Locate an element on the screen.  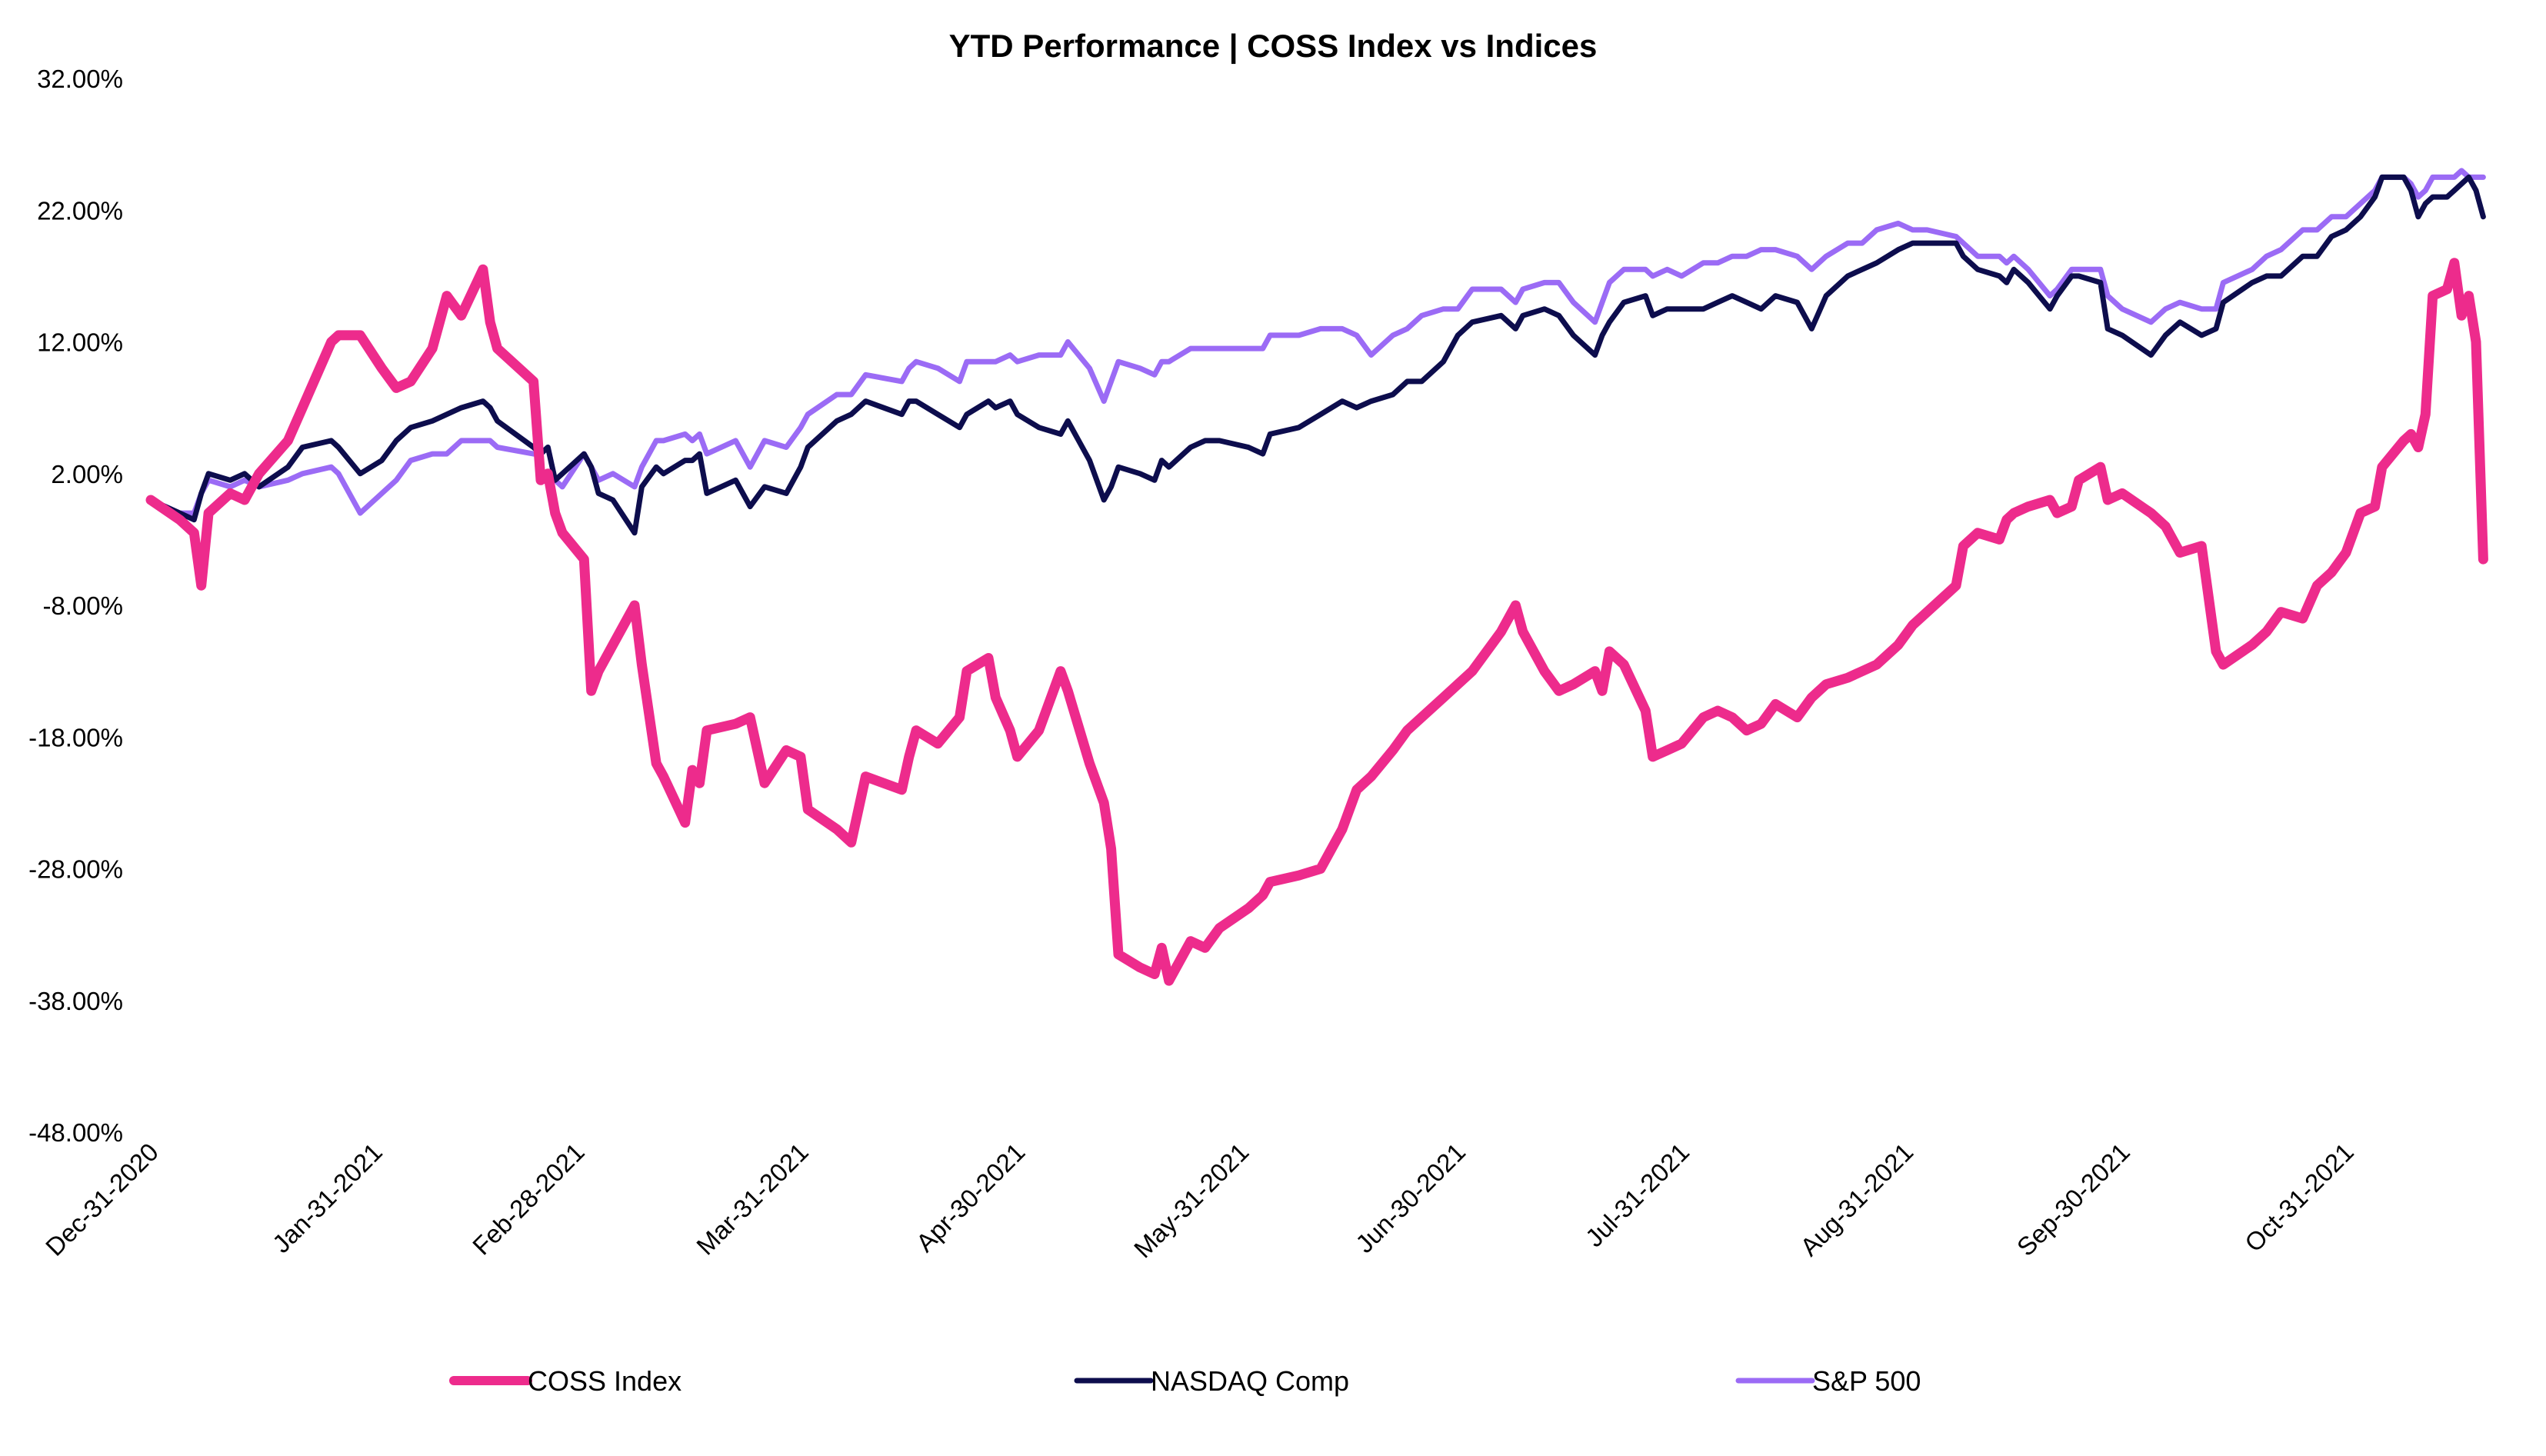
x-tick-label: Jan-31-2021 is located at coordinates (327, 1198).